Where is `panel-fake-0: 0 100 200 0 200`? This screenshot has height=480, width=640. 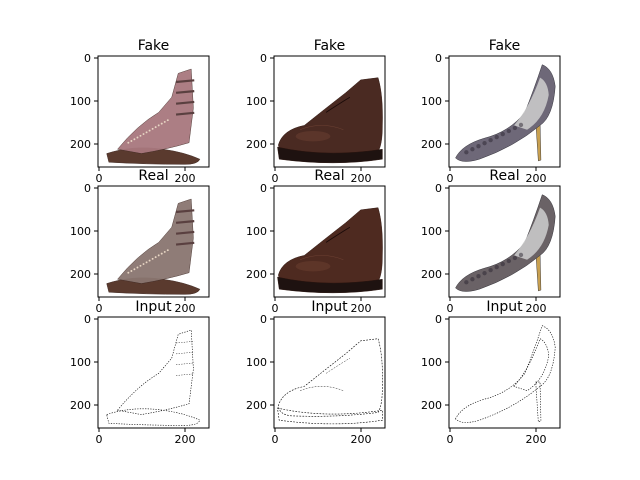
panel-fake-0: 0 100 200 0 200 is located at coordinates (140, 118).